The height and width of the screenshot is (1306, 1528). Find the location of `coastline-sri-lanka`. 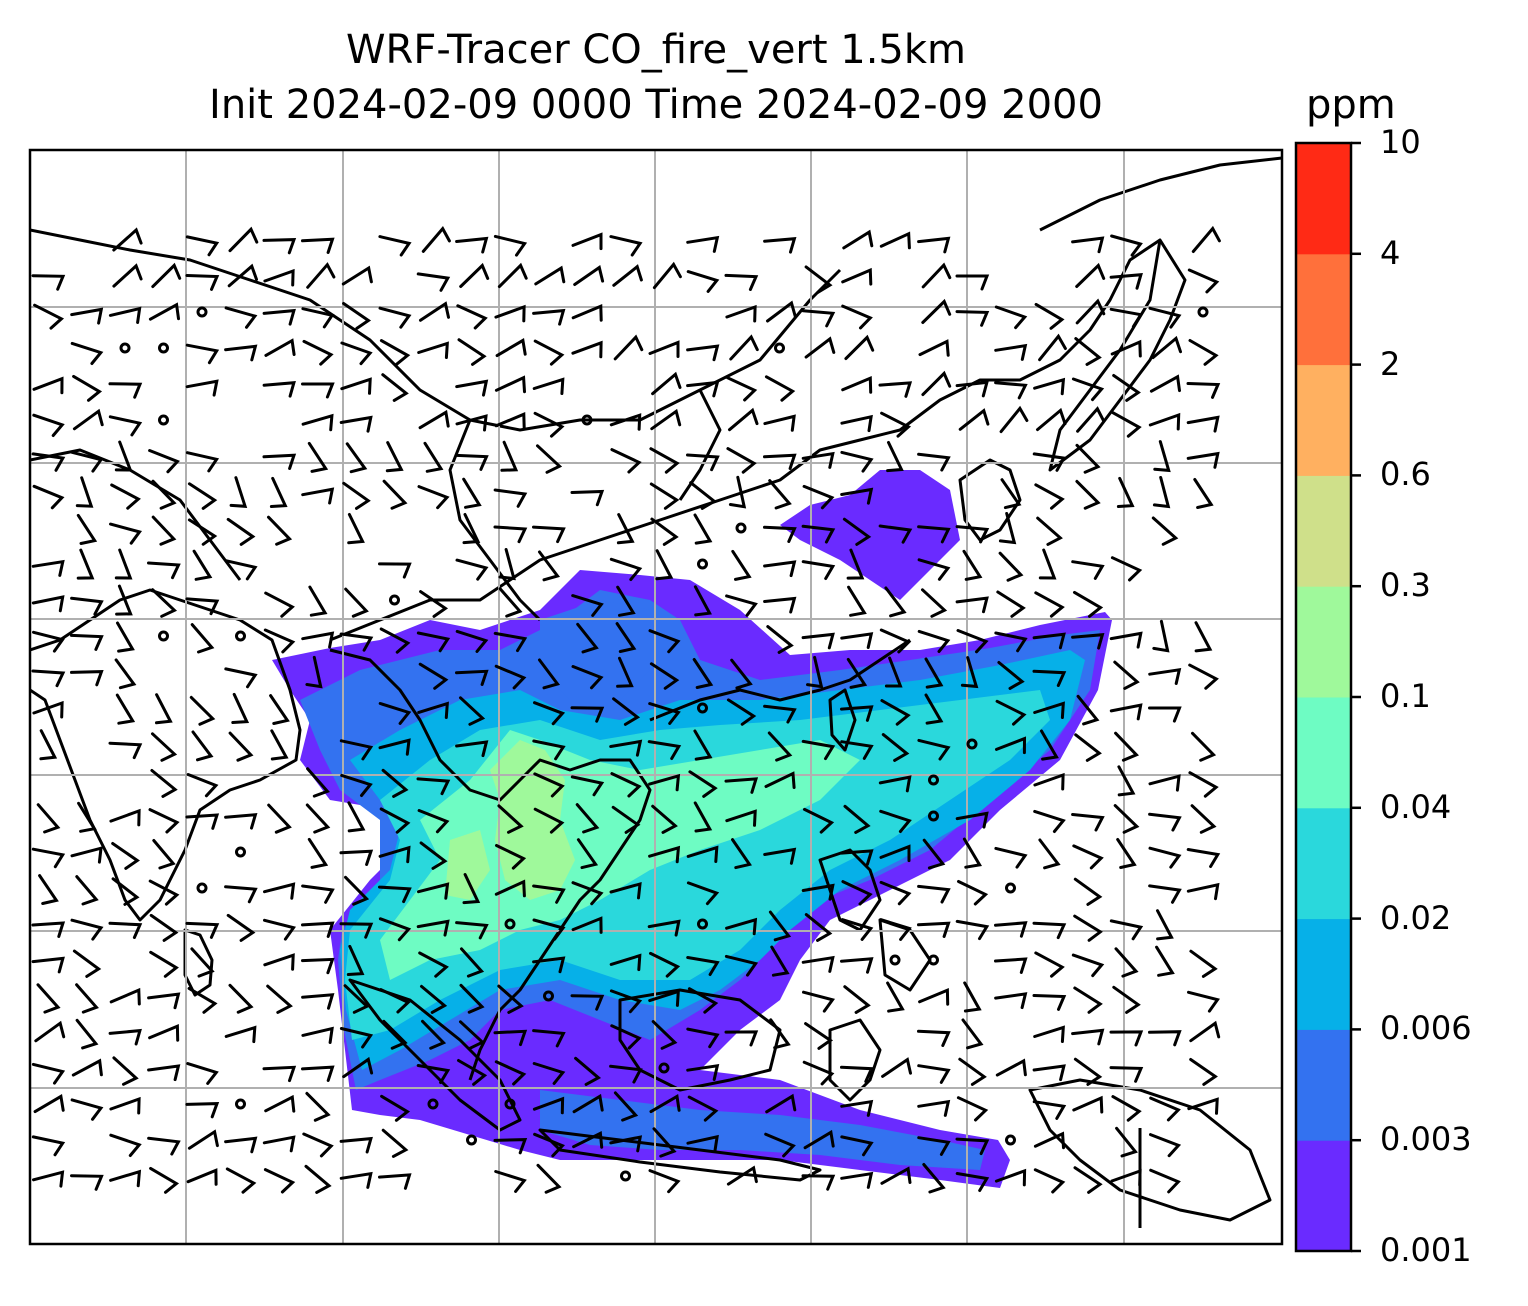

coastline-sri-lanka is located at coordinates (198, 962).